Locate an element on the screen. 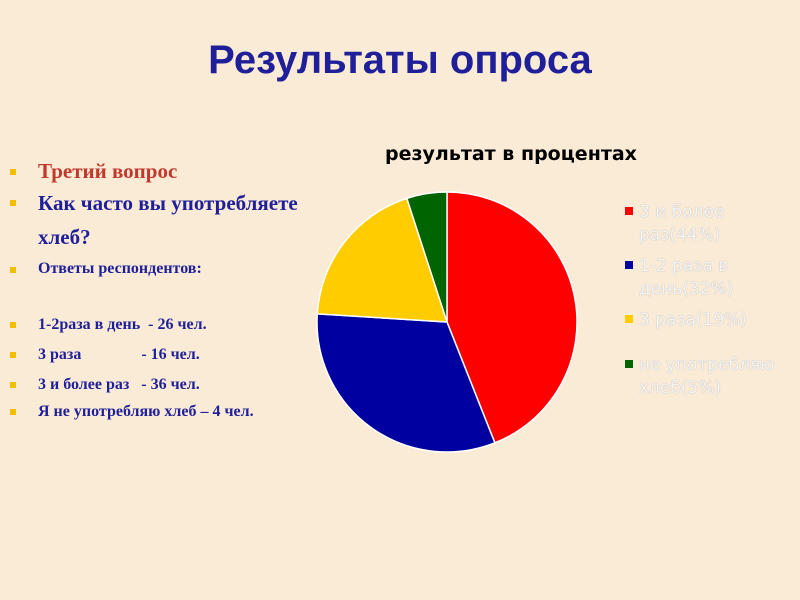 This screenshot has width=800, height=600. slide-title: Результаты опроса is located at coordinates (400, 60).